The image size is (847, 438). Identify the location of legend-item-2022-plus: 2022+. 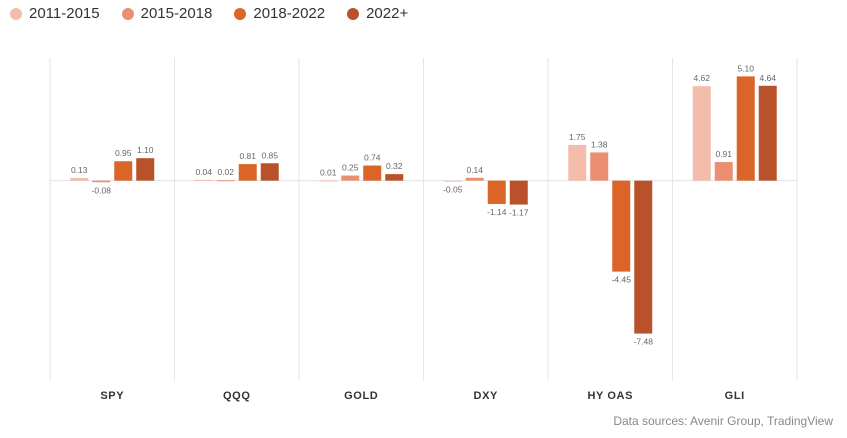
(377, 13).